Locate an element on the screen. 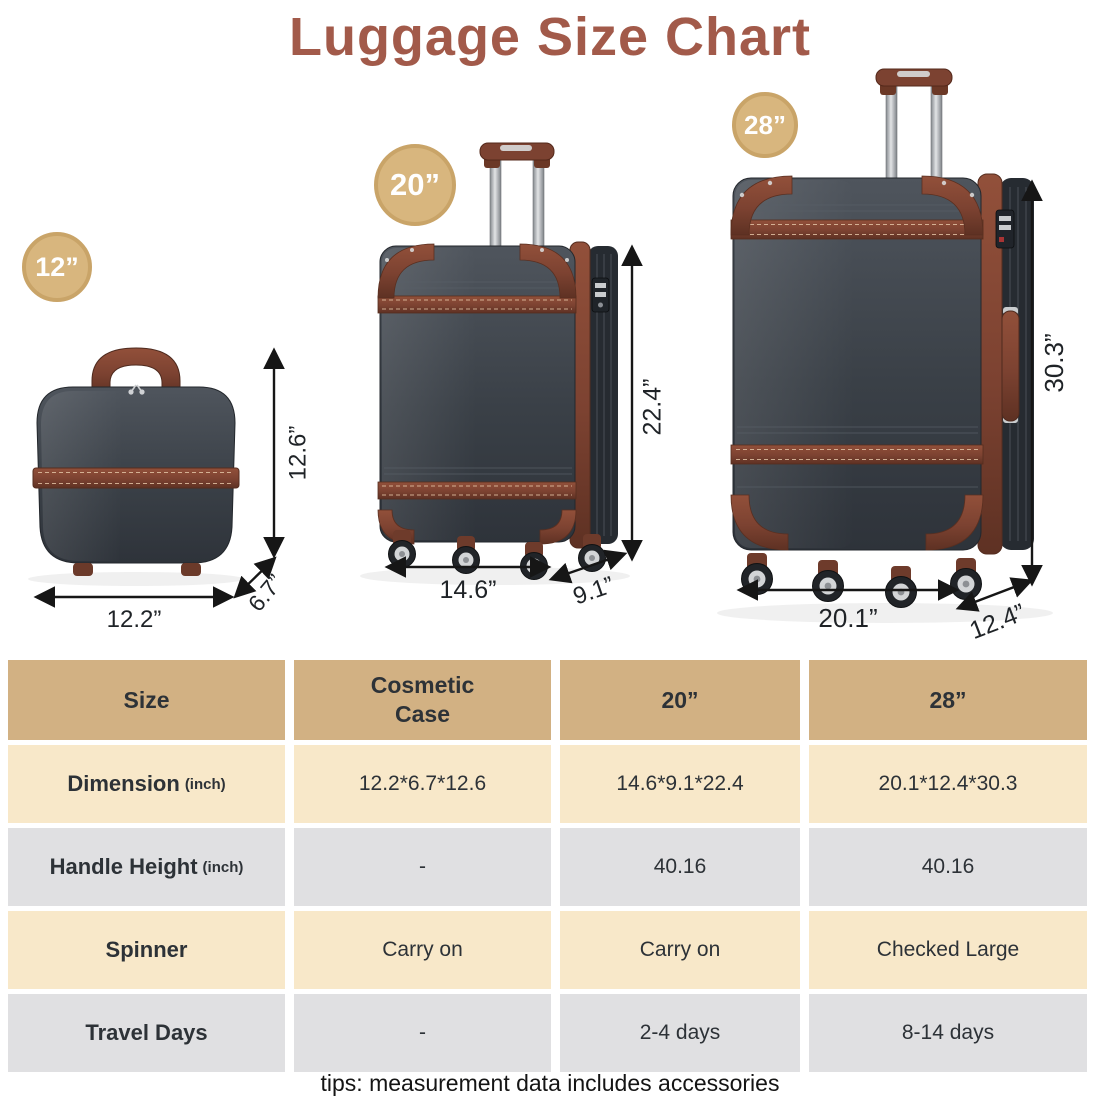 This screenshot has width=1100, height=1100. size-badge-20: 20” is located at coordinates (415, 185).